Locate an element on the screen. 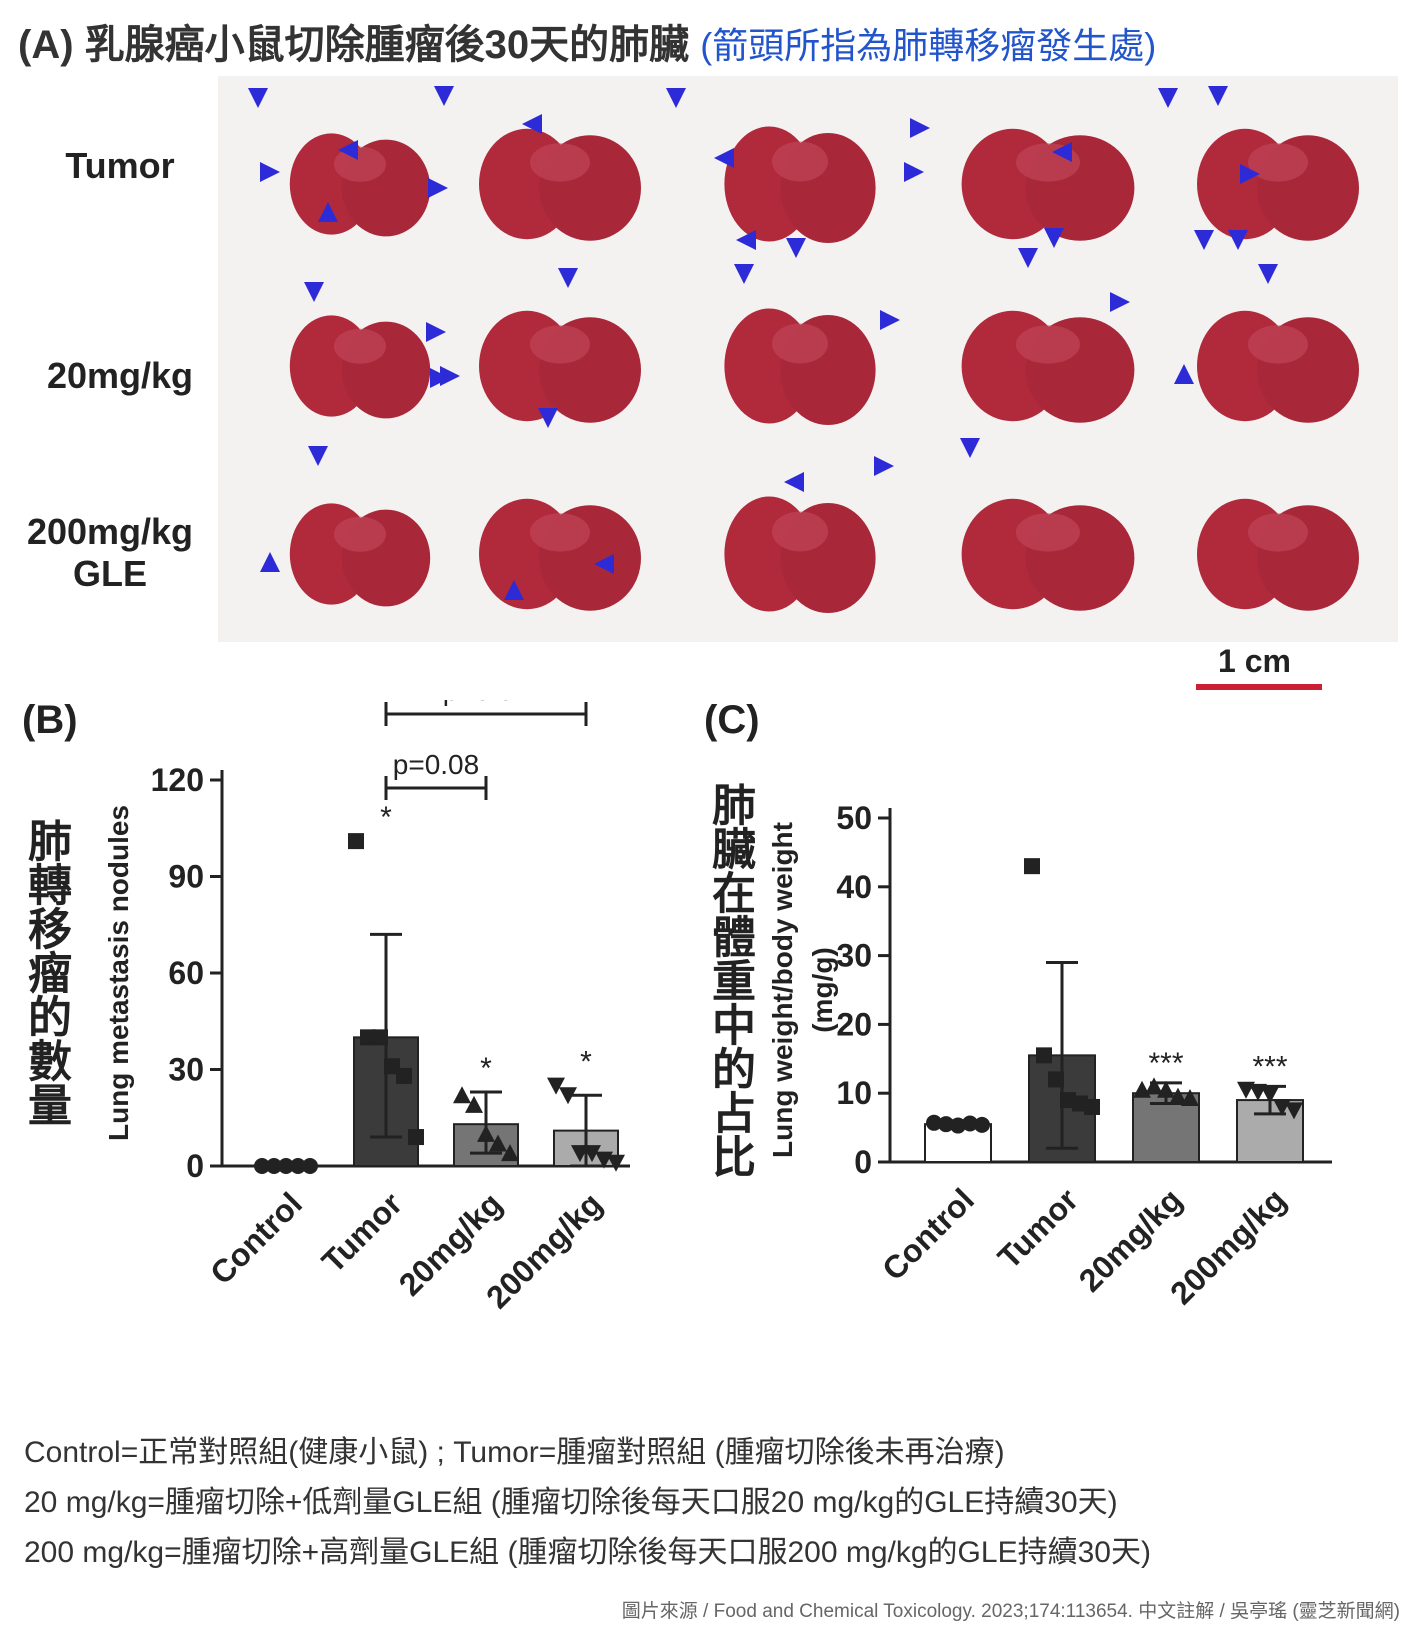 The width and height of the screenshot is (1416, 1638). panel-c-cn-label: 肺臟在體重中的占比 is located at coordinates (729, 980).